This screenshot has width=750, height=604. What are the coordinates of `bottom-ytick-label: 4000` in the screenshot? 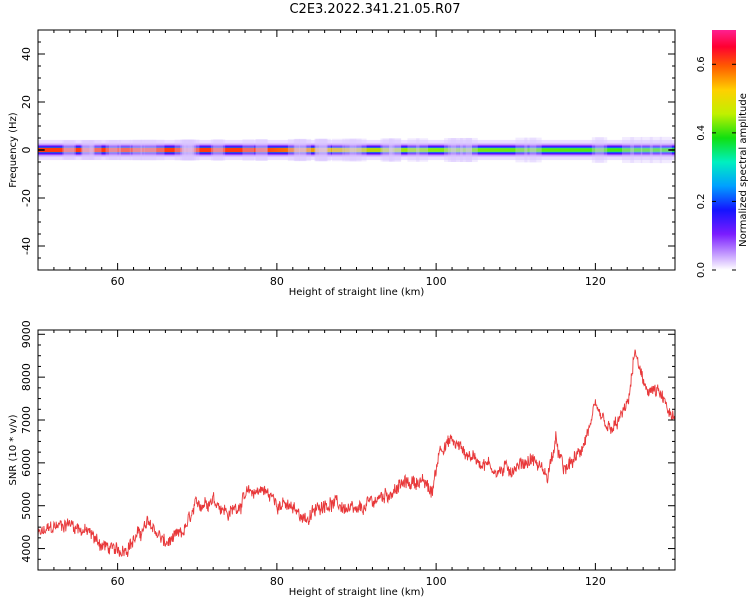 It's located at (26, 549).